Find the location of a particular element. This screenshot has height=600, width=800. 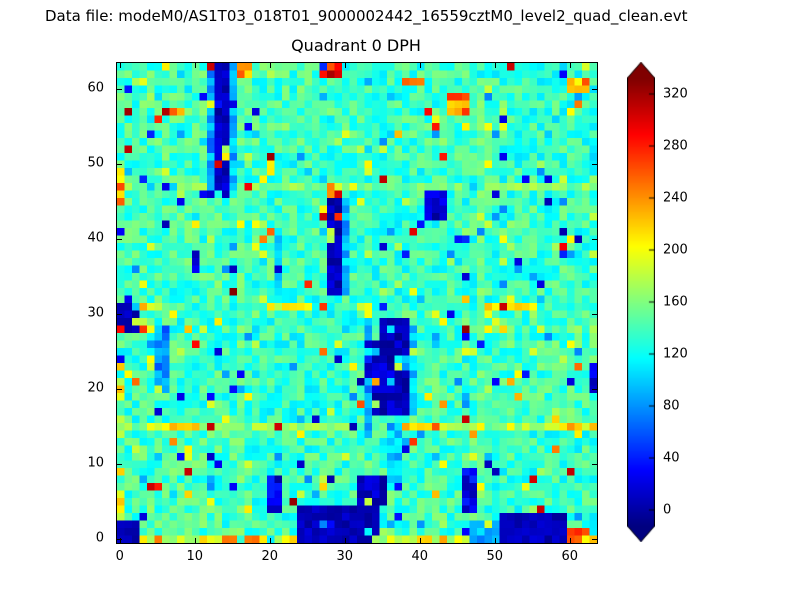

colorbar-tick-label: 0 is located at coordinates (667, 510).